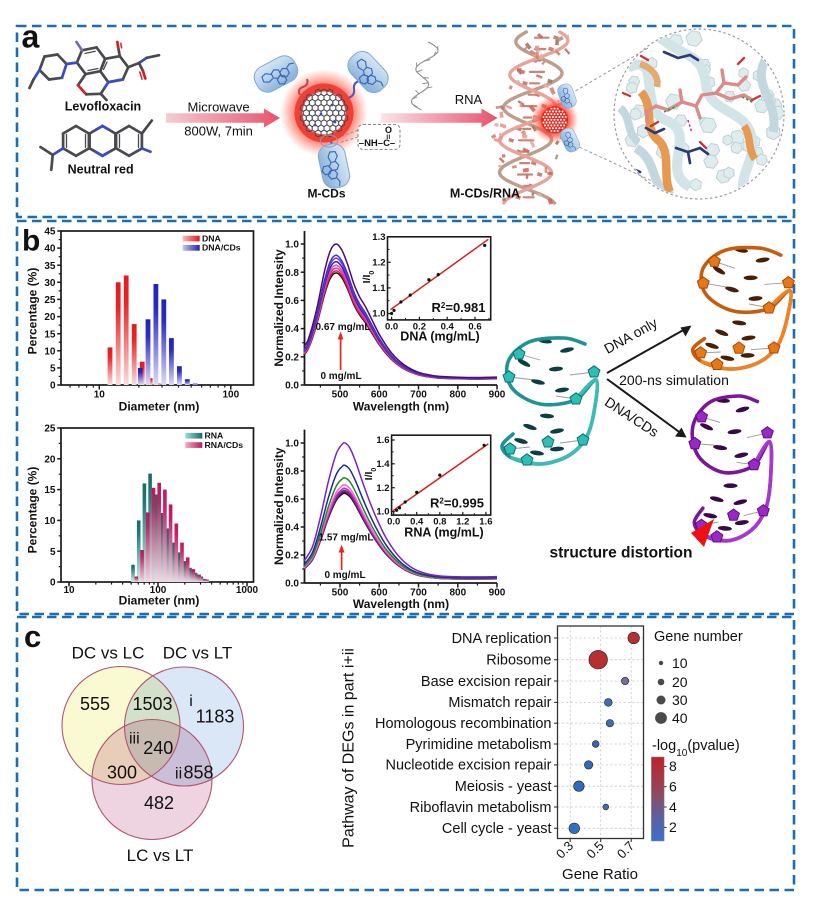  I want to click on svg-text: DNA (mg/mL), so click(439, 337).